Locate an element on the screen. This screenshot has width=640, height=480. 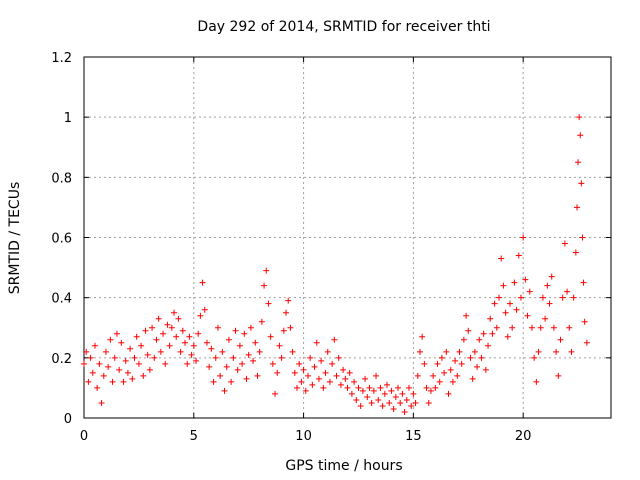
y-tick-label: 0.6 is located at coordinates (61, 239).